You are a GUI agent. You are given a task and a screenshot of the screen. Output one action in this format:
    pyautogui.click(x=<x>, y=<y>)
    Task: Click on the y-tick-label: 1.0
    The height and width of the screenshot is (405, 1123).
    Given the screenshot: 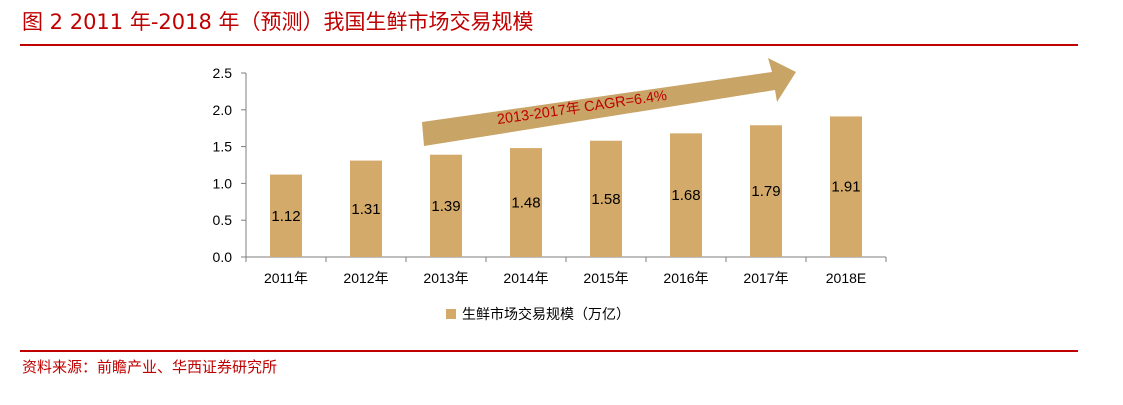 What is the action you would take?
    pyautogui.click(x=223, y=183)
    